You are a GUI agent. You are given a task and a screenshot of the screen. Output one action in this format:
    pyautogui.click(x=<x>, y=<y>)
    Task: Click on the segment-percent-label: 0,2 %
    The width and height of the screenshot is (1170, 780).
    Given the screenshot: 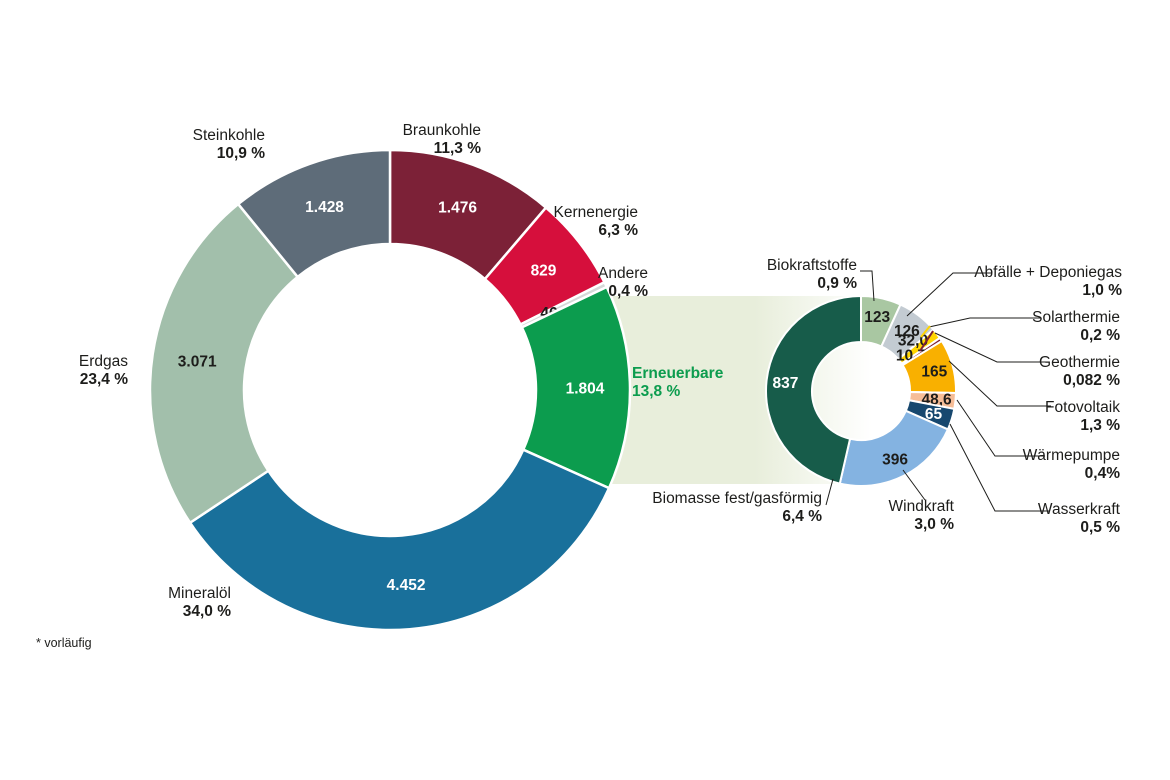 What is the action you would take?
    pyautogui.click(x=1100, y=335)
    